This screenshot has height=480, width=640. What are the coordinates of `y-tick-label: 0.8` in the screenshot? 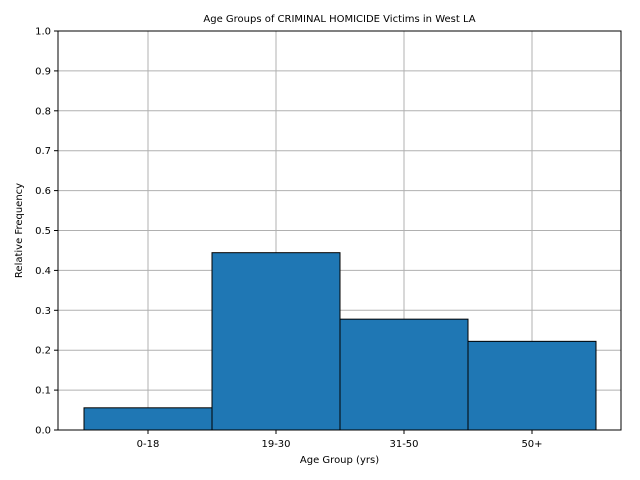 It's located at (43, 111).